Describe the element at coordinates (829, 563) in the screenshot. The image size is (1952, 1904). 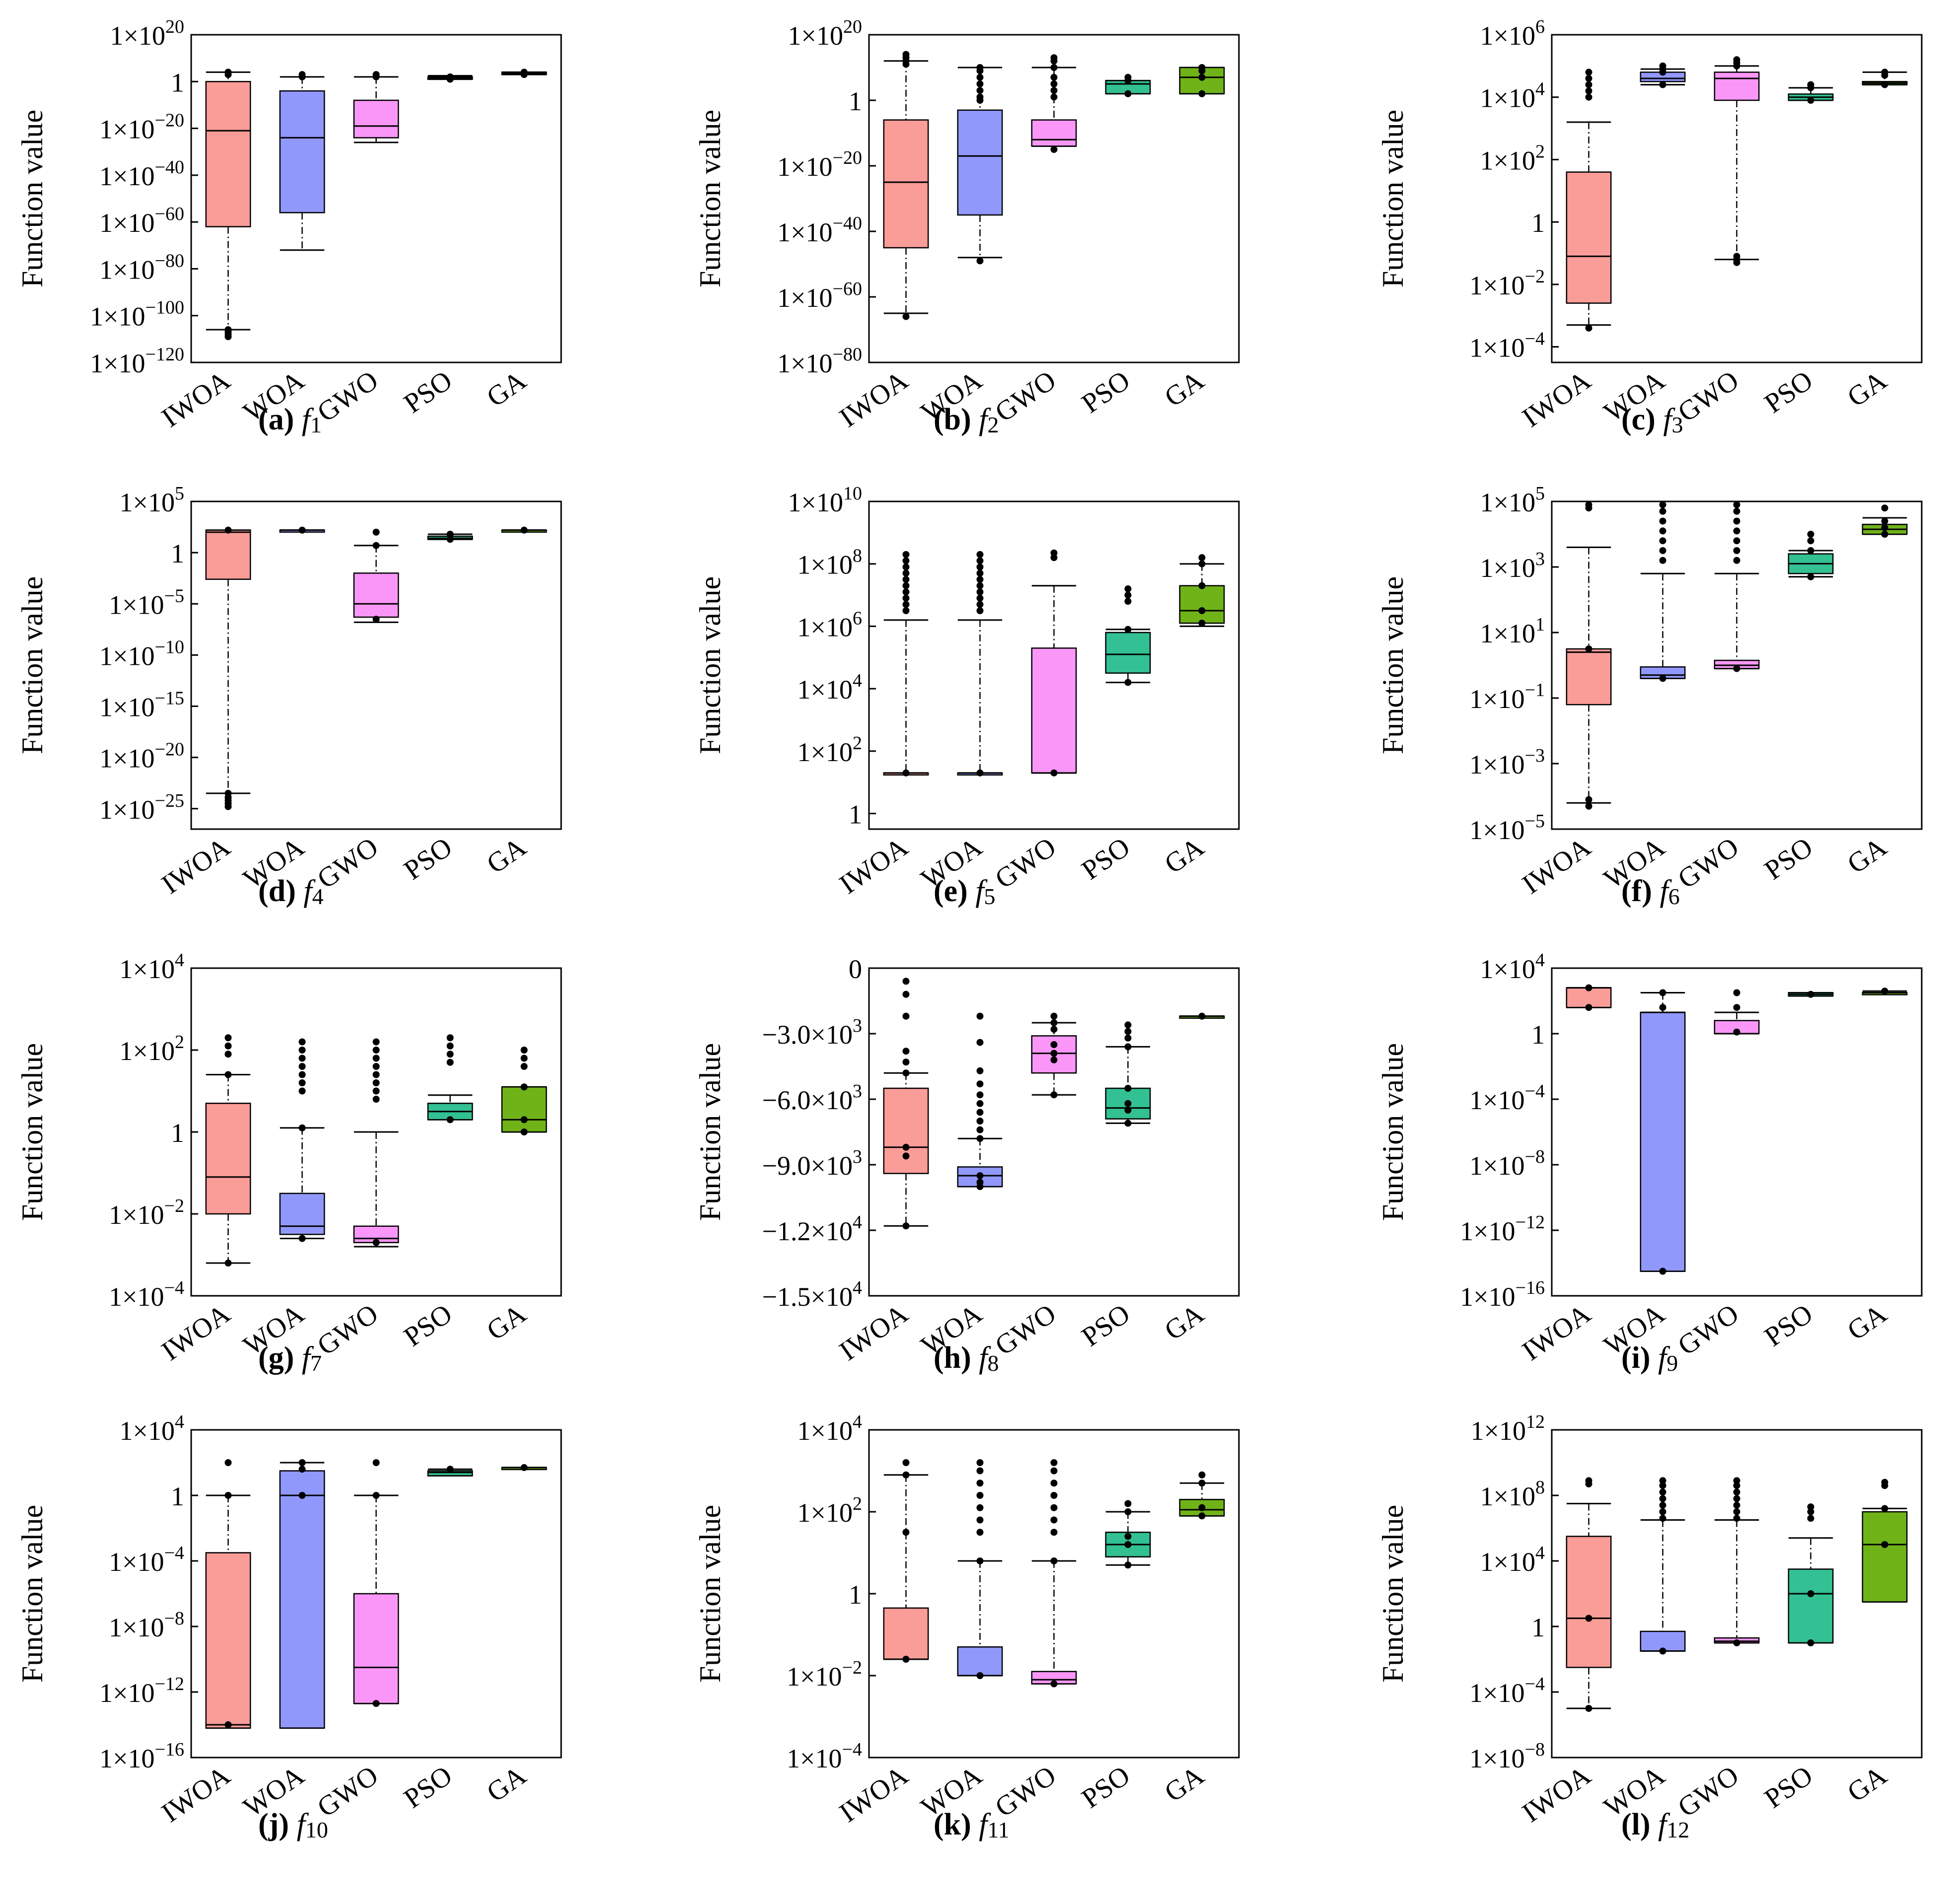
I see `y-tick-label: 1×10⁸` at that location.